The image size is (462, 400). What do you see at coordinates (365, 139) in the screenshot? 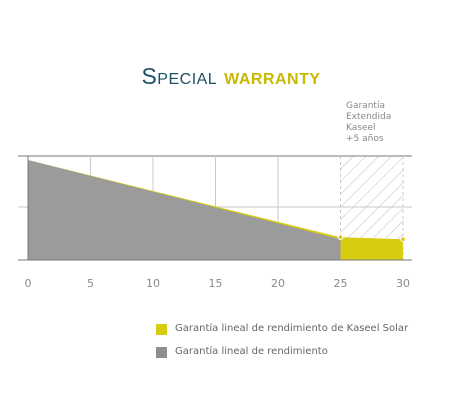
I see `extended-warranty-line-4: +5 años` at bounding box center [365, 139].